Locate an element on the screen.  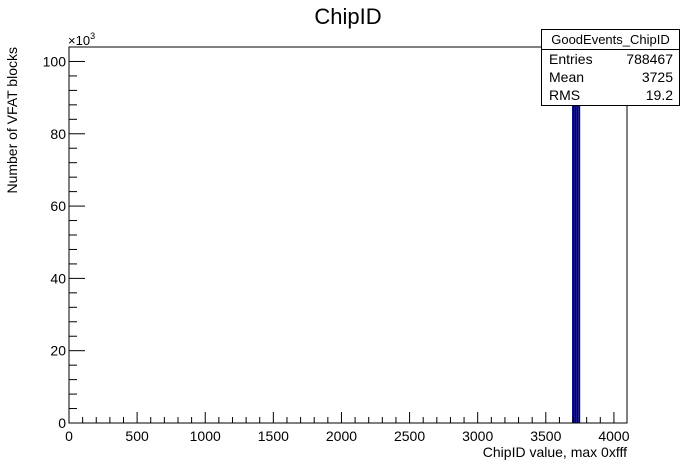
y-multiplier-exponent: 3 is located at coordinates (92, 36).